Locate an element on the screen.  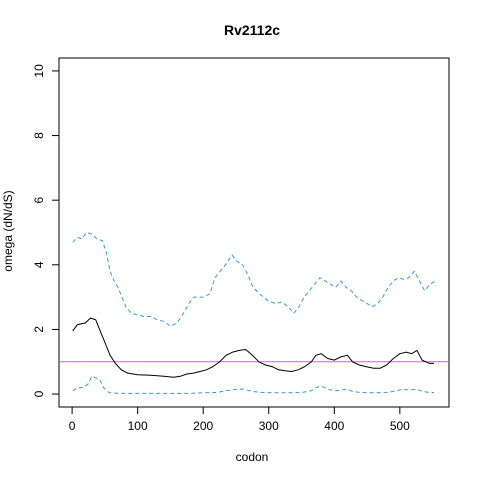
x-tick-label: 0 is located at coordinates (72, 426).